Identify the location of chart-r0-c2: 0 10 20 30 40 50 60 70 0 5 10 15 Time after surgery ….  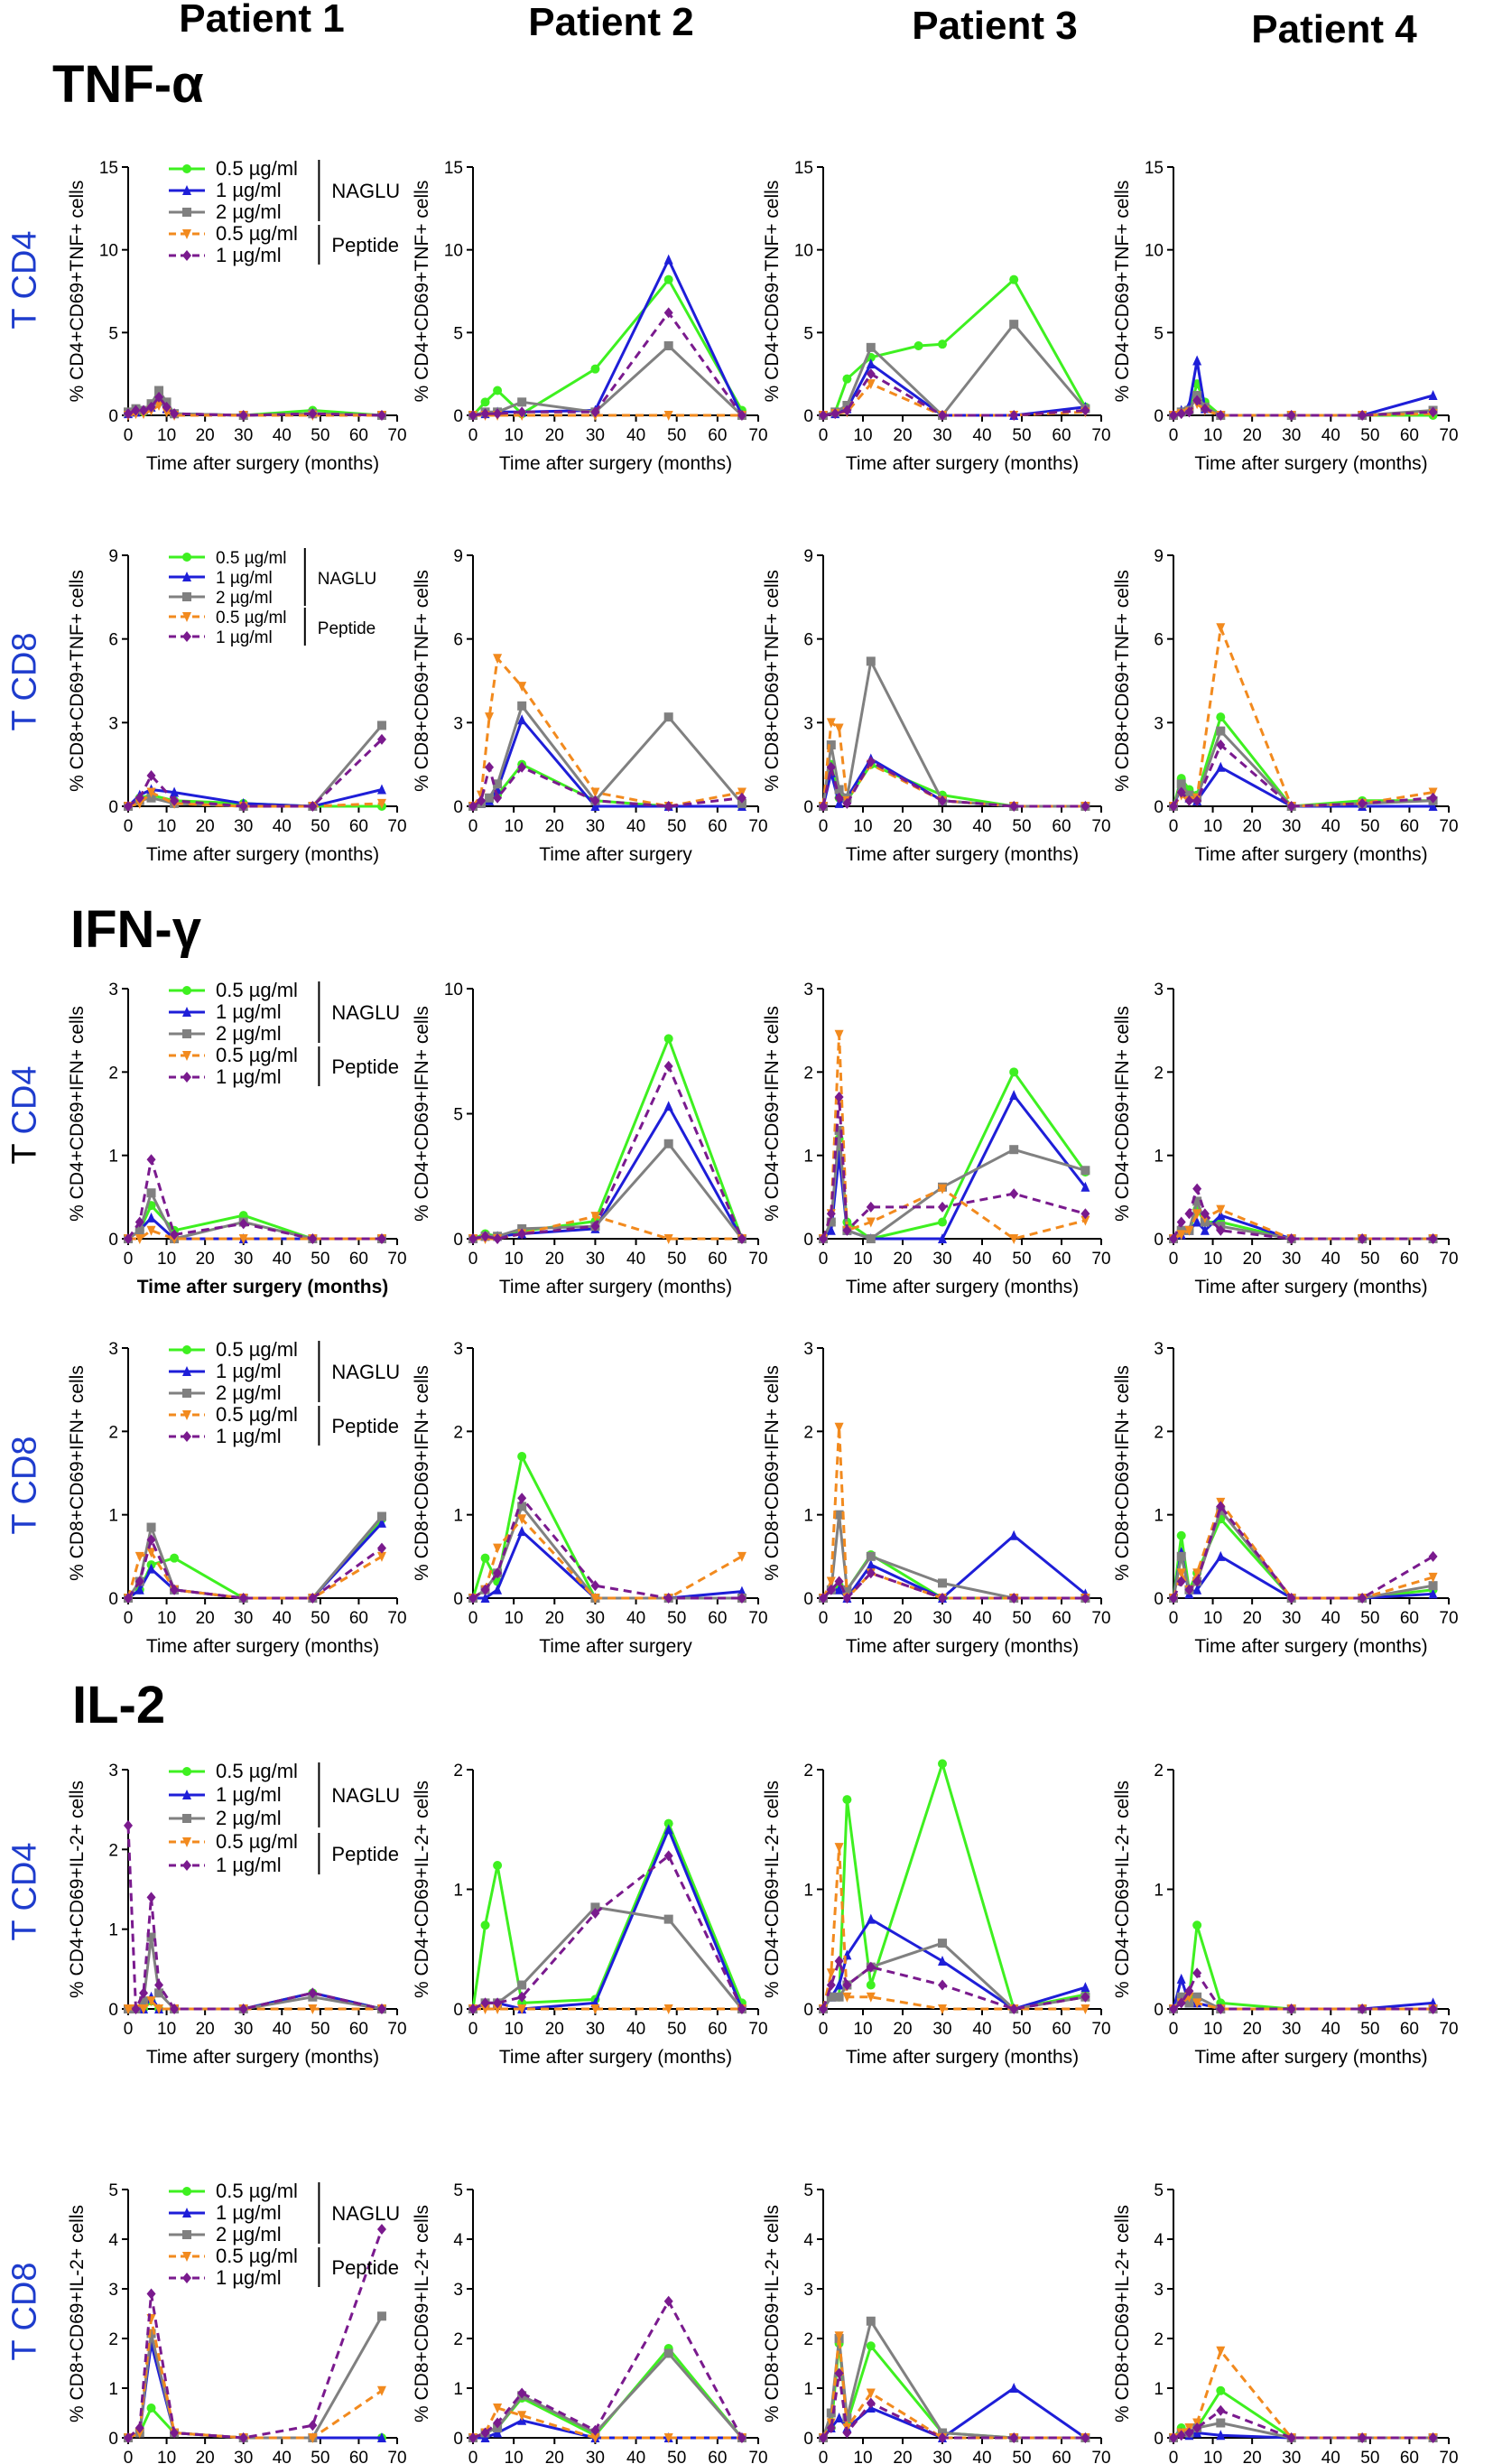
(936, 317).